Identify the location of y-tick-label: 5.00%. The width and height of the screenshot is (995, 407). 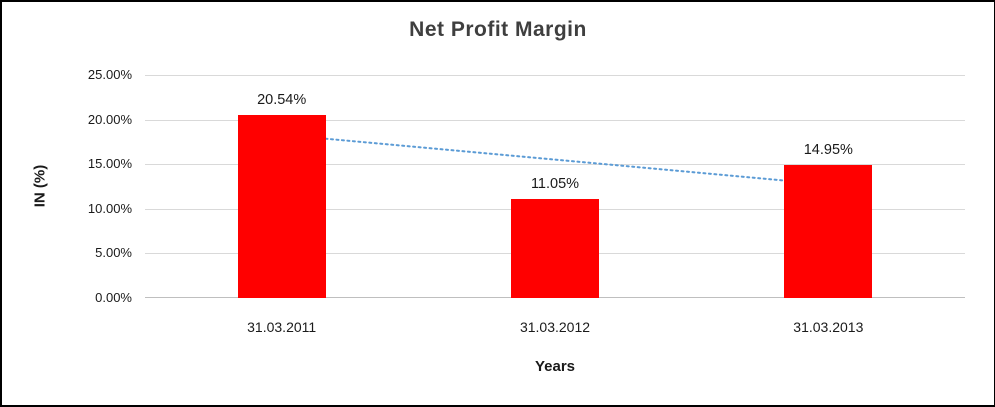
(113, 253).